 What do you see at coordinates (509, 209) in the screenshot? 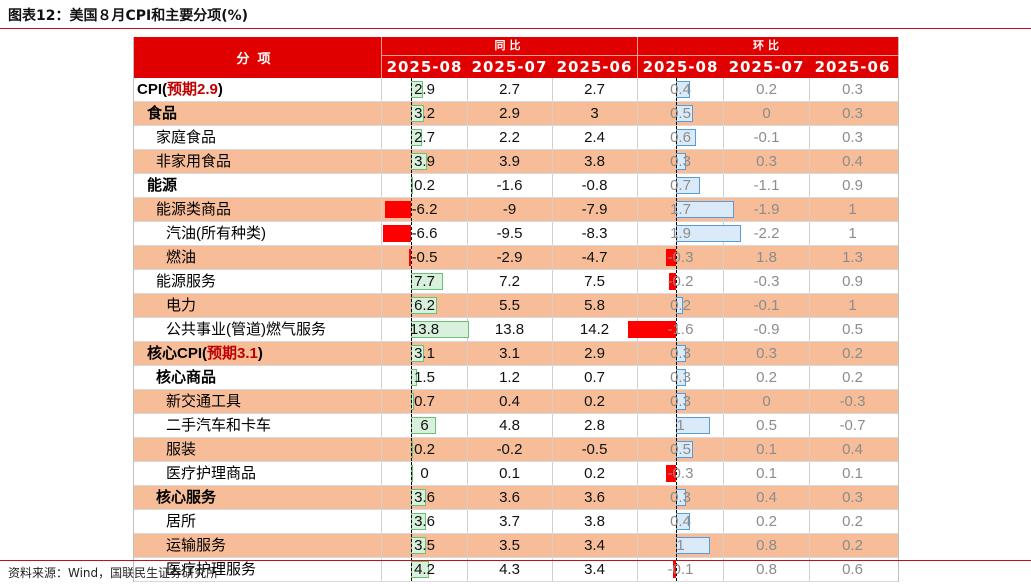
I see `yoy-value: -9` at bounding box center [509, 209].